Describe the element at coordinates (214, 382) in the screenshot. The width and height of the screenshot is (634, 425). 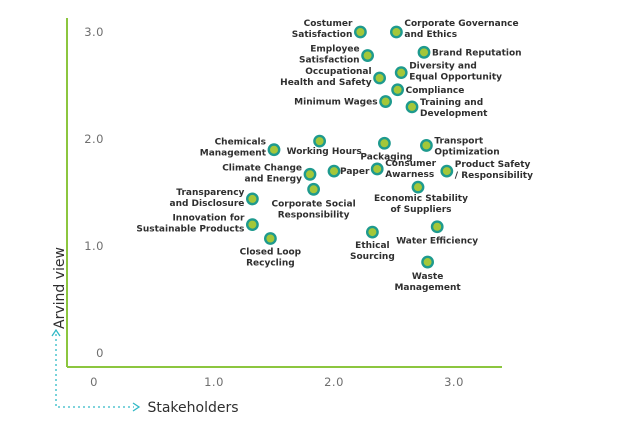
I see `x-tick-label: 1.0` at that location.